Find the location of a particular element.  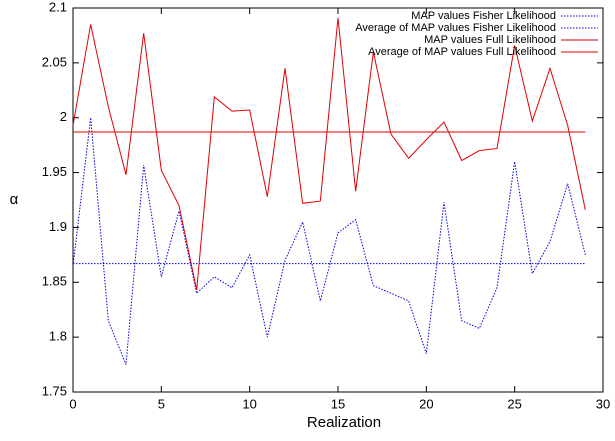

x-tick-label: 5 is located at coordinates (161, 403).